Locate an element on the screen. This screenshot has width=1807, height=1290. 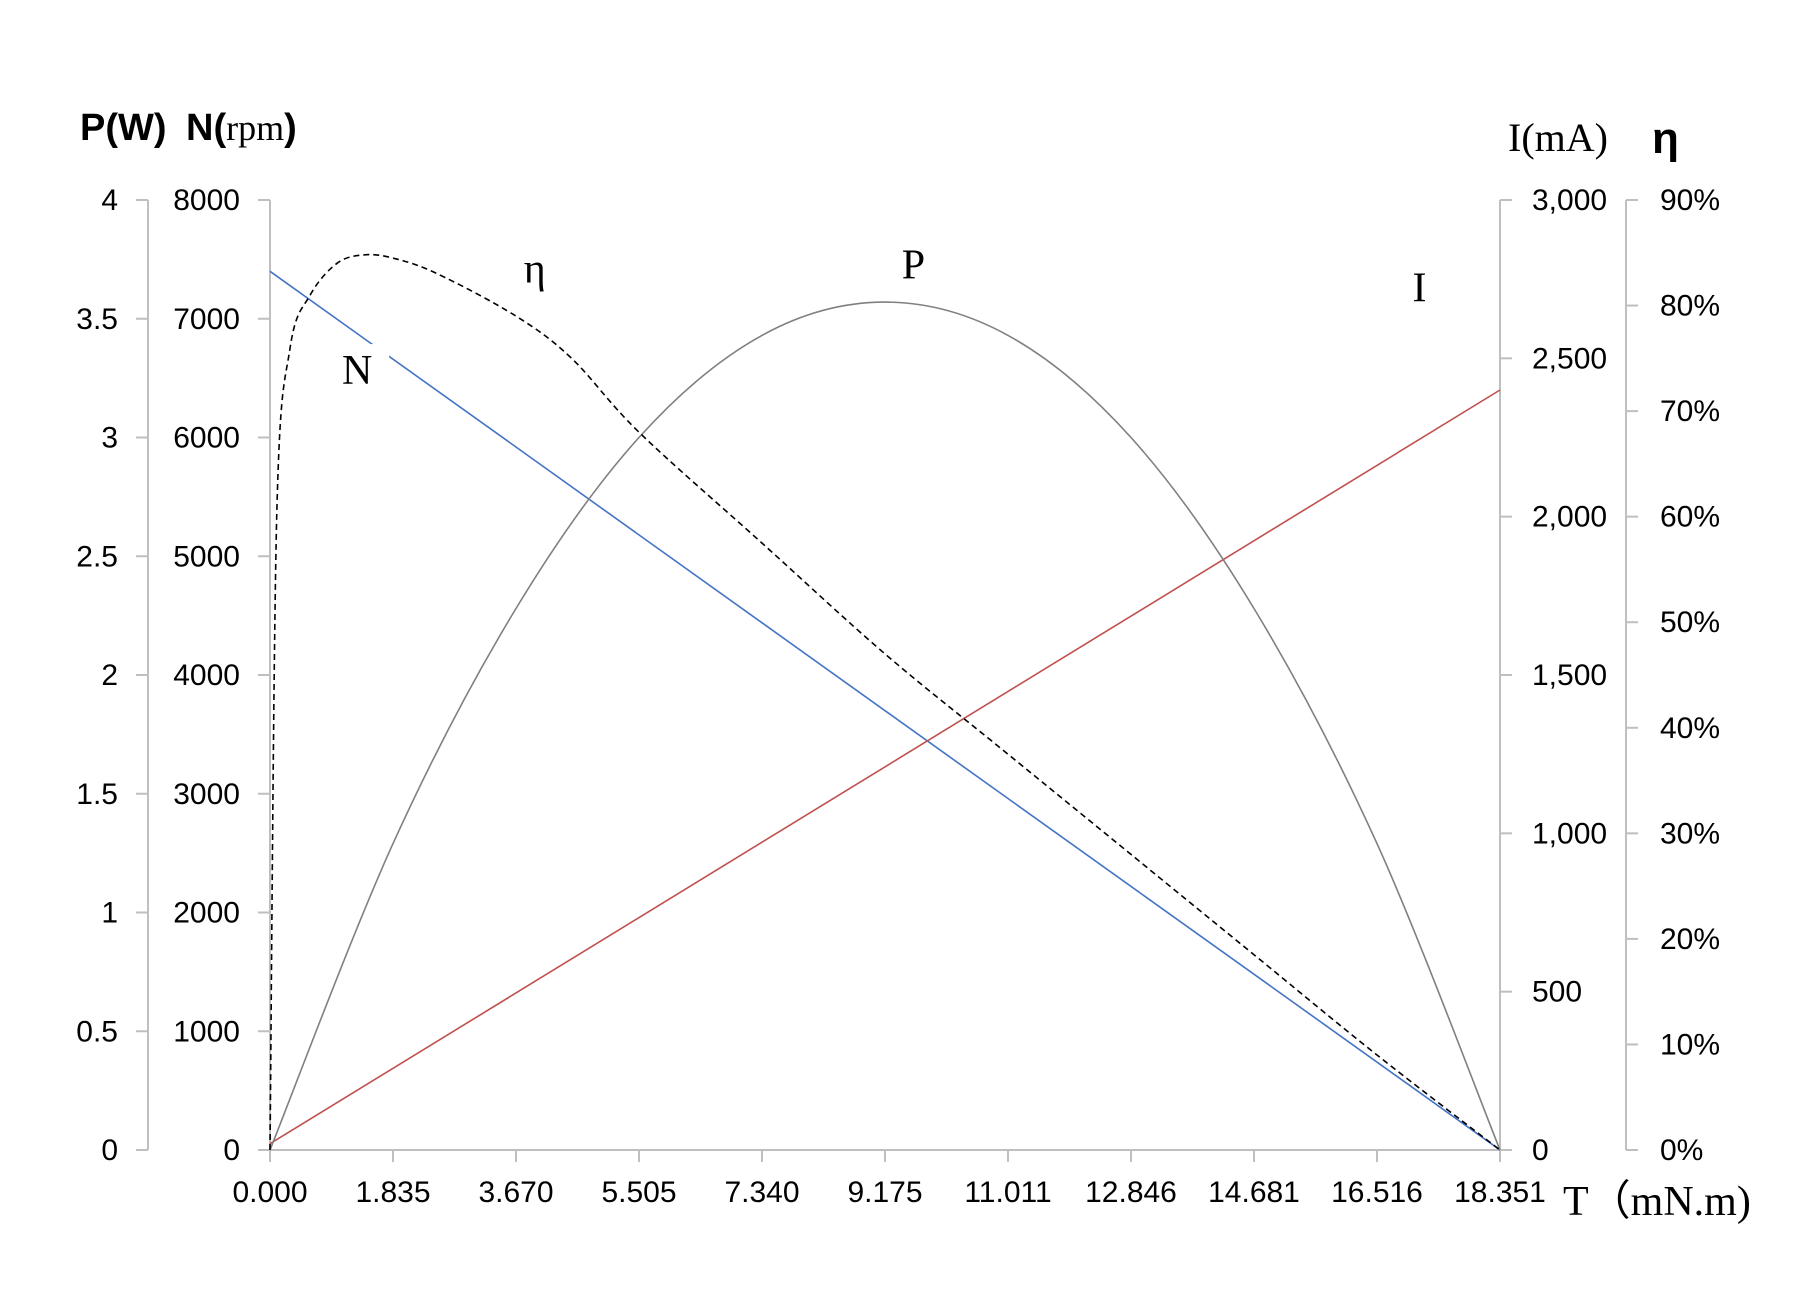
speed-tick-label: 8000 is located at coordinates (206, 200).